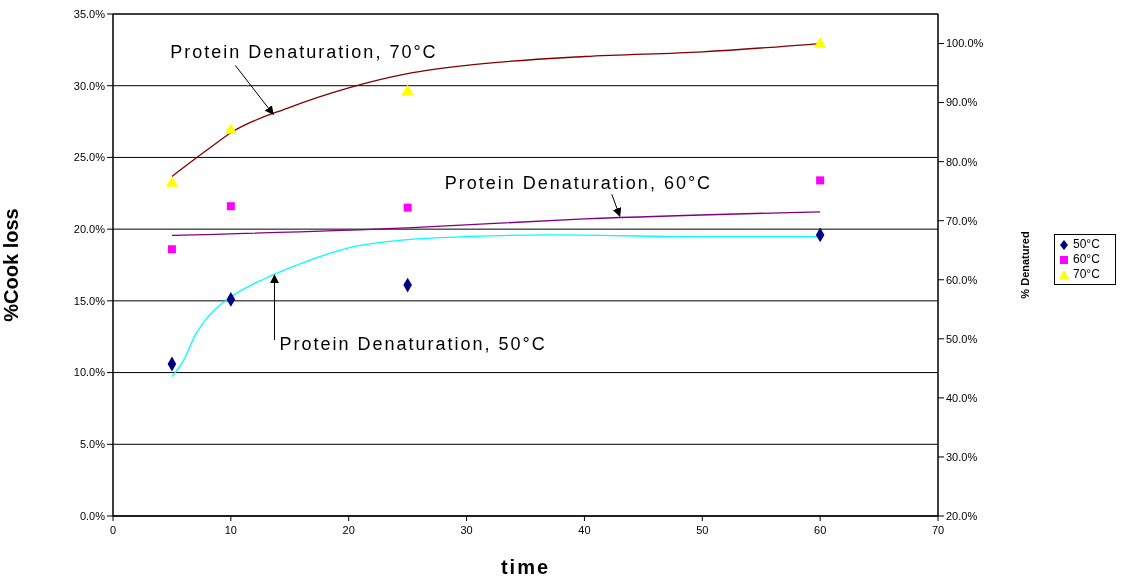  What do you see at coordinates (304, 52) in the screenshot?
I see `annotation: Protein Denaturation, 70°C` at bounding box center [304, 52].